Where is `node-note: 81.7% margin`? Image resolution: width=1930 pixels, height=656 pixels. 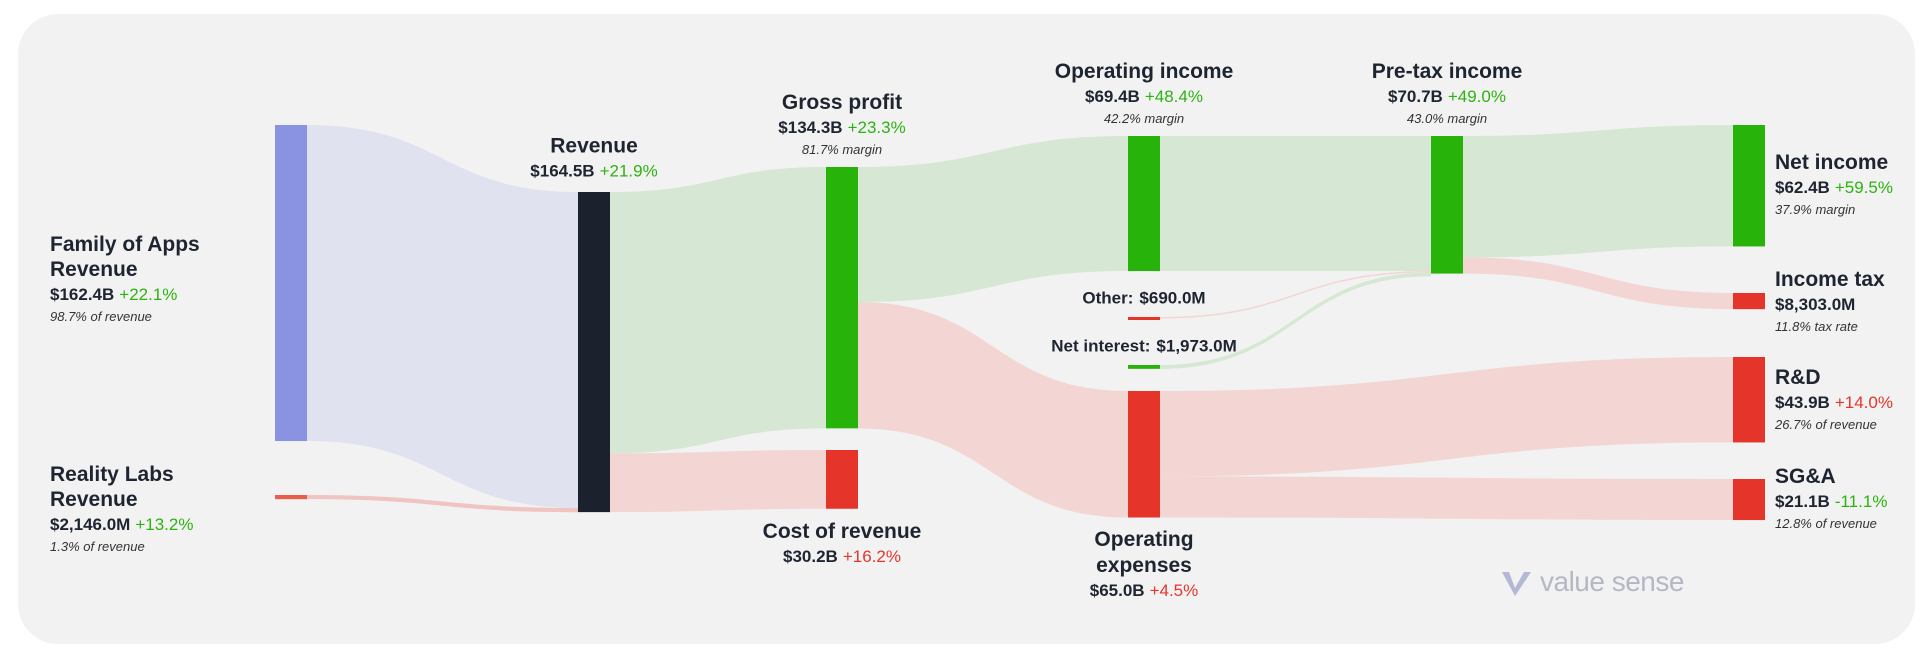 node-note: 81.7% margin is located at coordinates (842, 149).